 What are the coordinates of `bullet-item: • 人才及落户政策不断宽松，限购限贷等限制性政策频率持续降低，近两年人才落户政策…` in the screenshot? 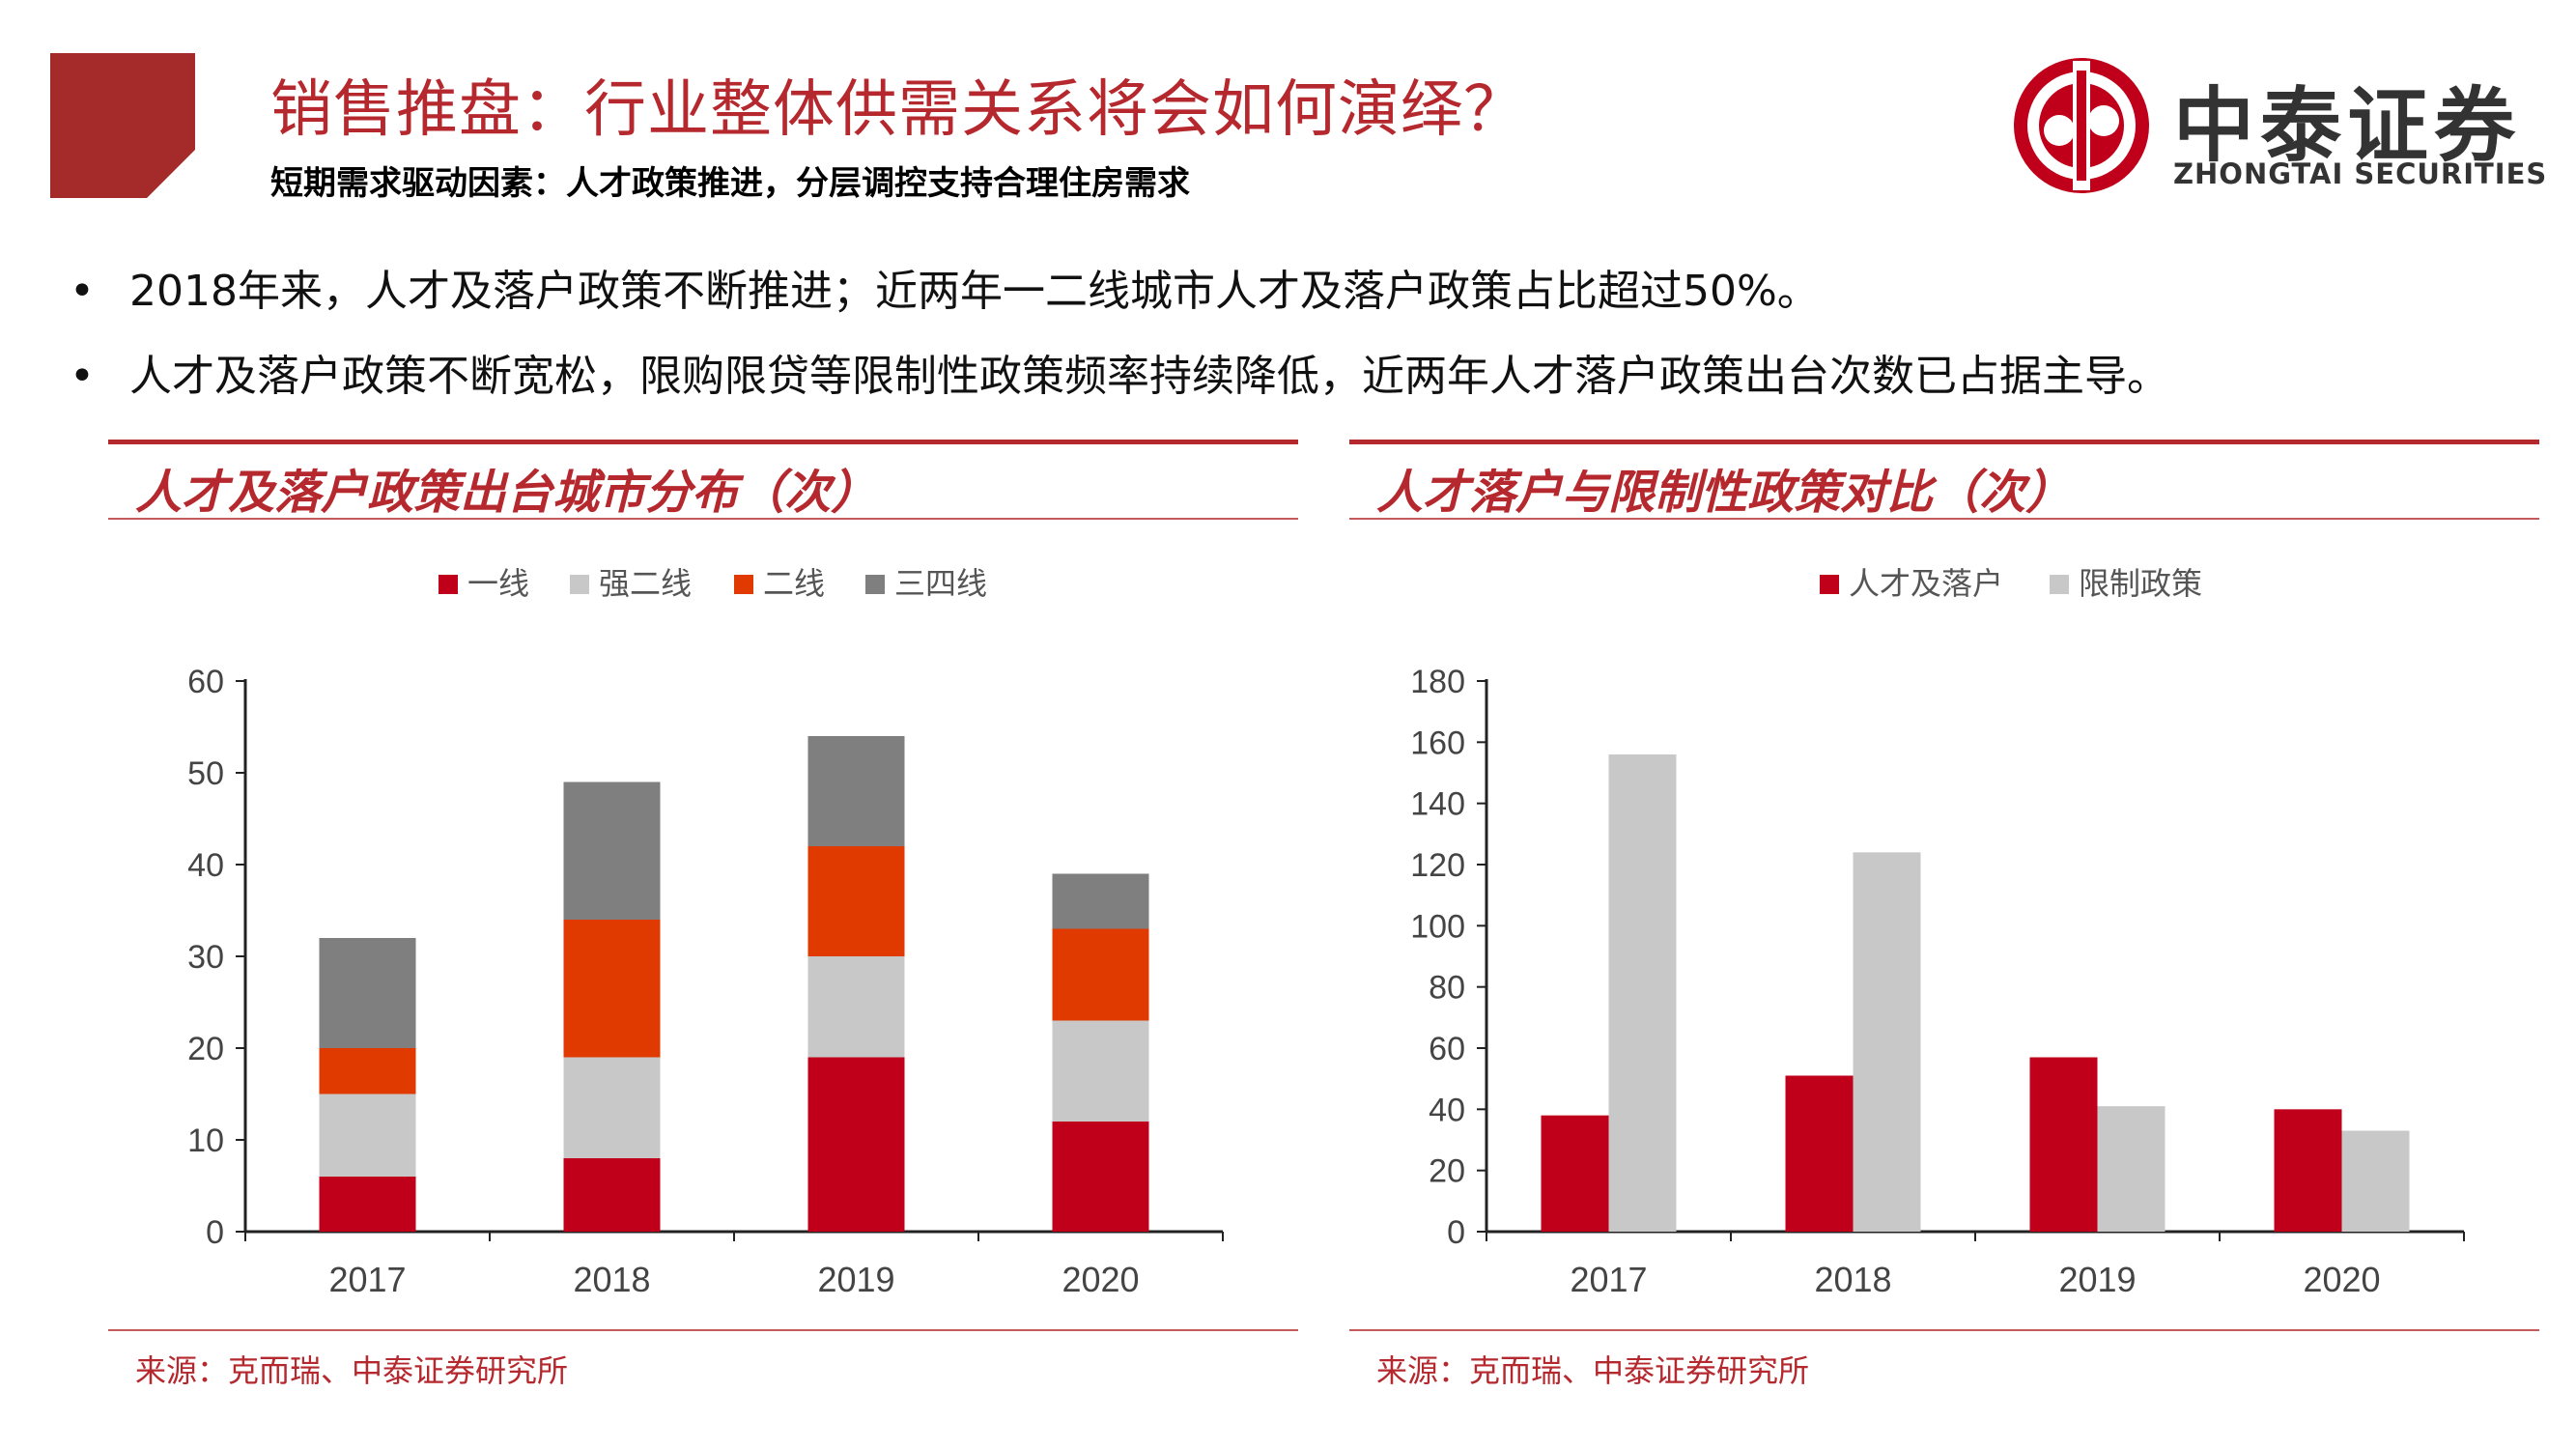 It's located at (1114, 390).